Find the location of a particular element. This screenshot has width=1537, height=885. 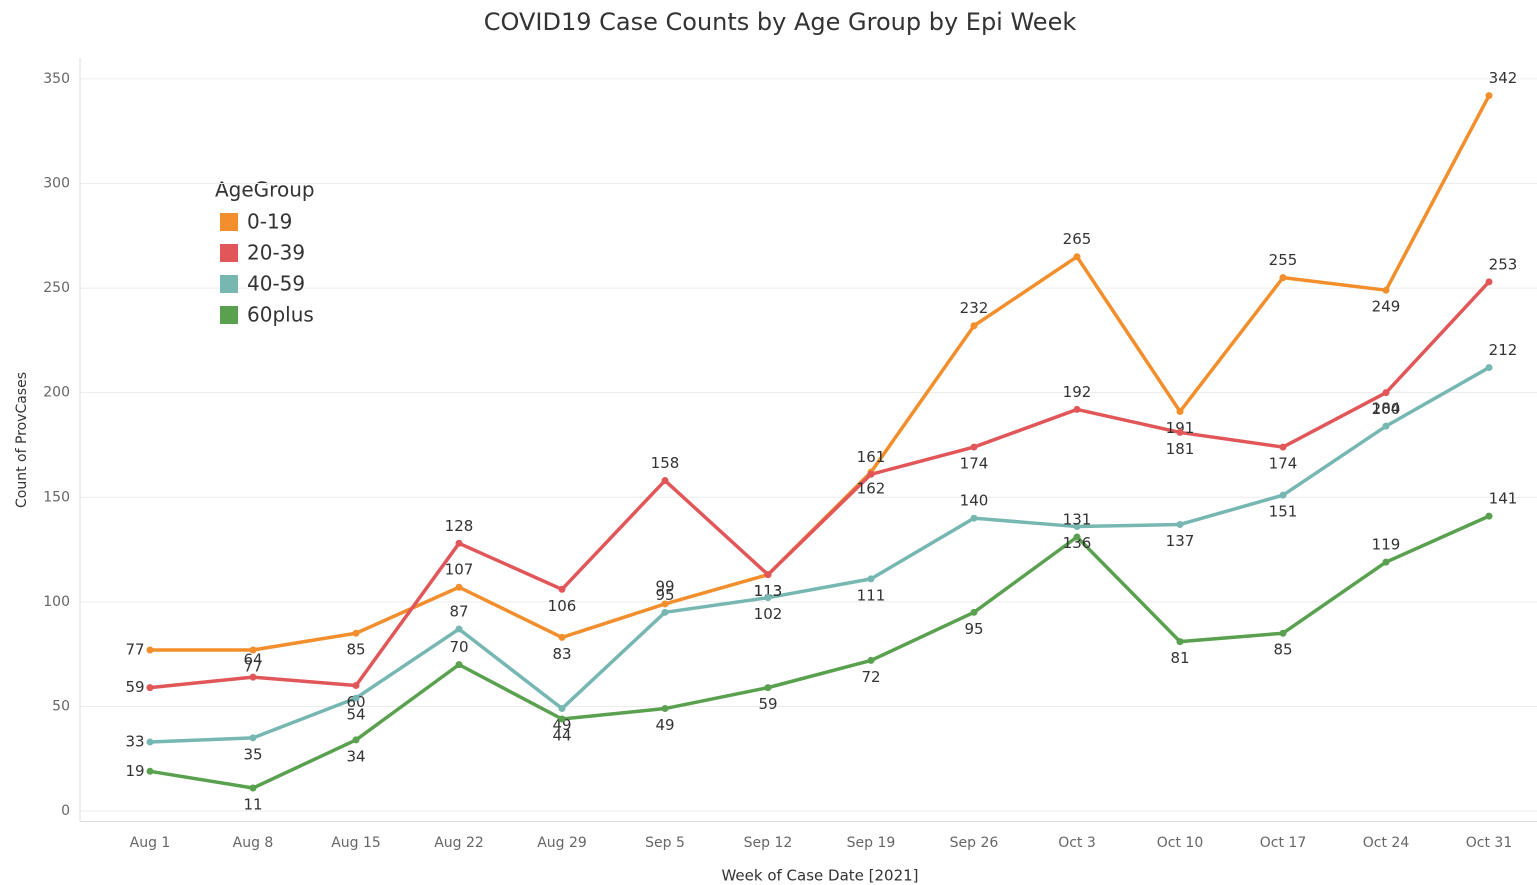

data-label: 72 is located at coordinates (870, 677).